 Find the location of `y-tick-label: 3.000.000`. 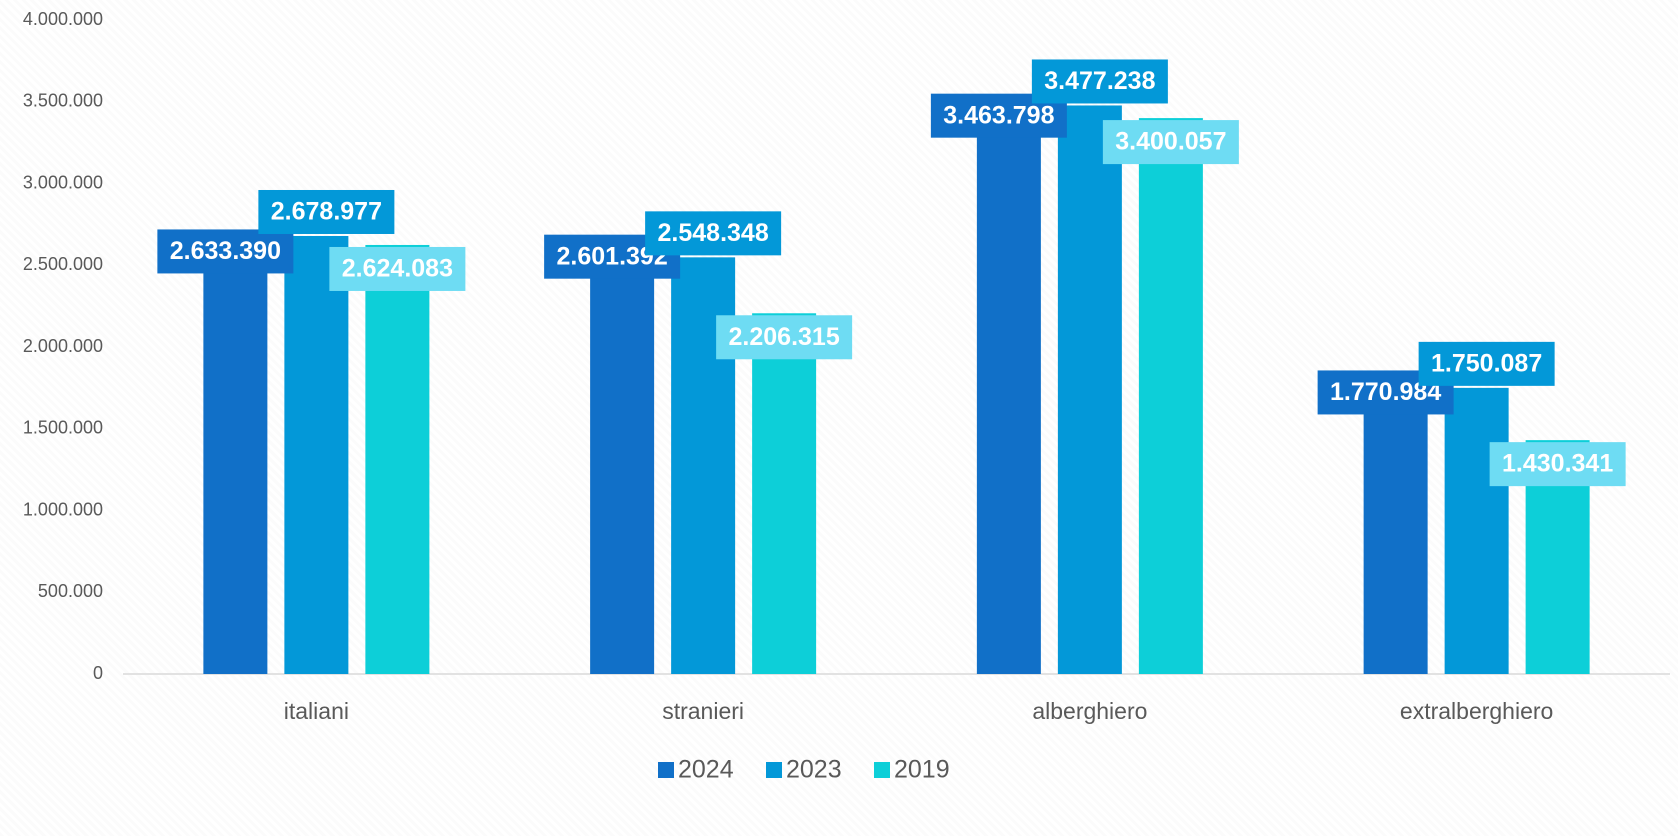

y-tick-label: 3.000.000 is located at coordinates (63, 182).